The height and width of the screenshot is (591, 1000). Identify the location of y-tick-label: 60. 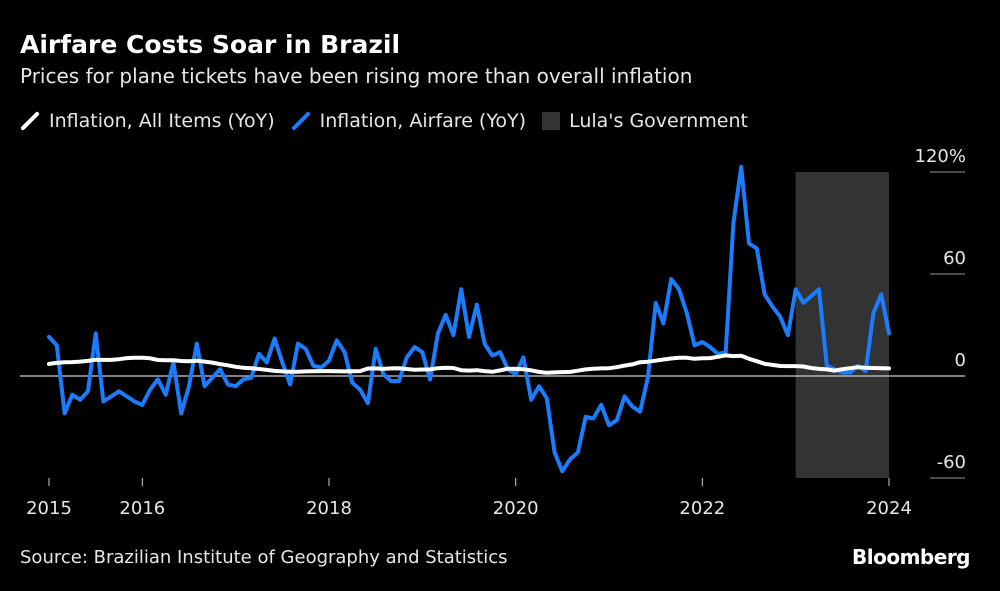
(954, 258).